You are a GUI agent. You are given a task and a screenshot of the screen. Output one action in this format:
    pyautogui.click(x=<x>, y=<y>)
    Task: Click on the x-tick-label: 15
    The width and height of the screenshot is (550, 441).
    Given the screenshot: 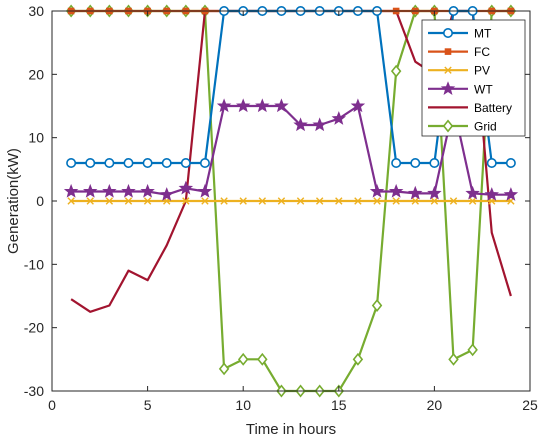 What is the action you would take?
    pyautogui.click(x=339, y=405)
    